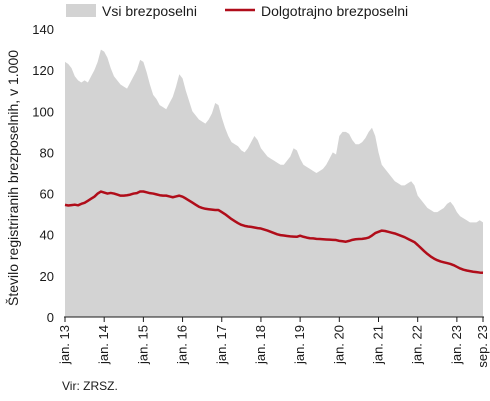  I want to click on x-tick-label: jan. 16, so click(182, 345).